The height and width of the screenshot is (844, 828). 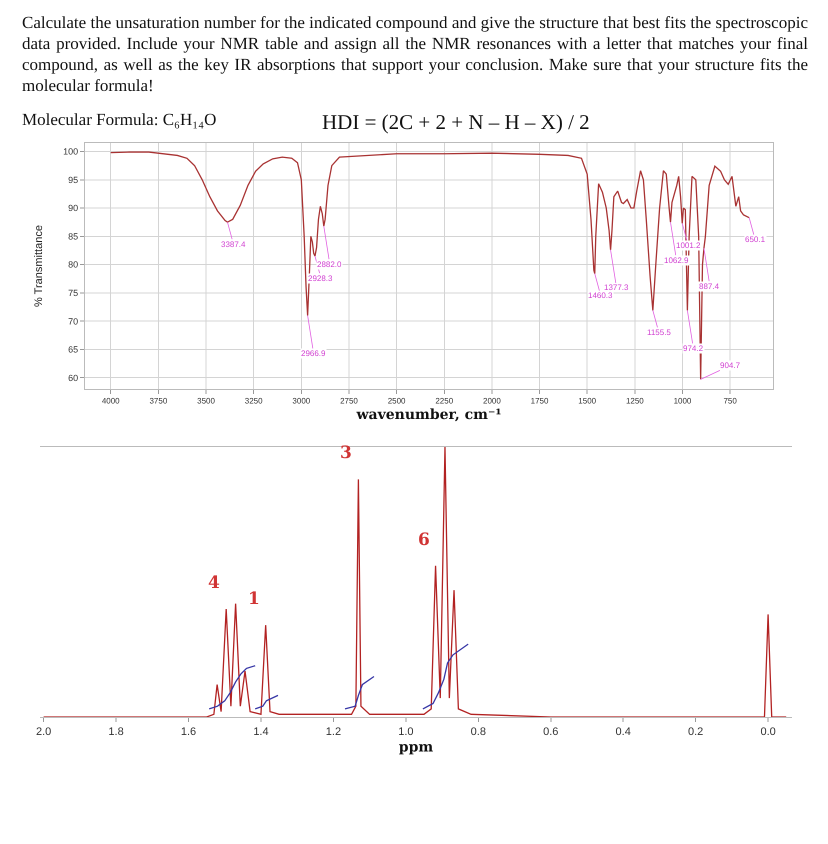 What do you see at coordinates (539, 401) in the screenshot?
I see `x-tick-label: 1750` at bounding box center [539, 401].